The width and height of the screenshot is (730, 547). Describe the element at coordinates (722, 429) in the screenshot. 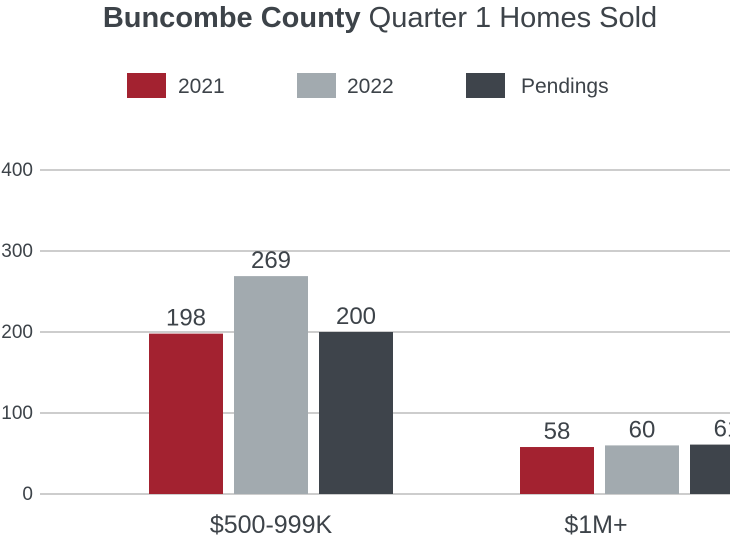

I see `data-label-1m-pendings: 61` at that location.